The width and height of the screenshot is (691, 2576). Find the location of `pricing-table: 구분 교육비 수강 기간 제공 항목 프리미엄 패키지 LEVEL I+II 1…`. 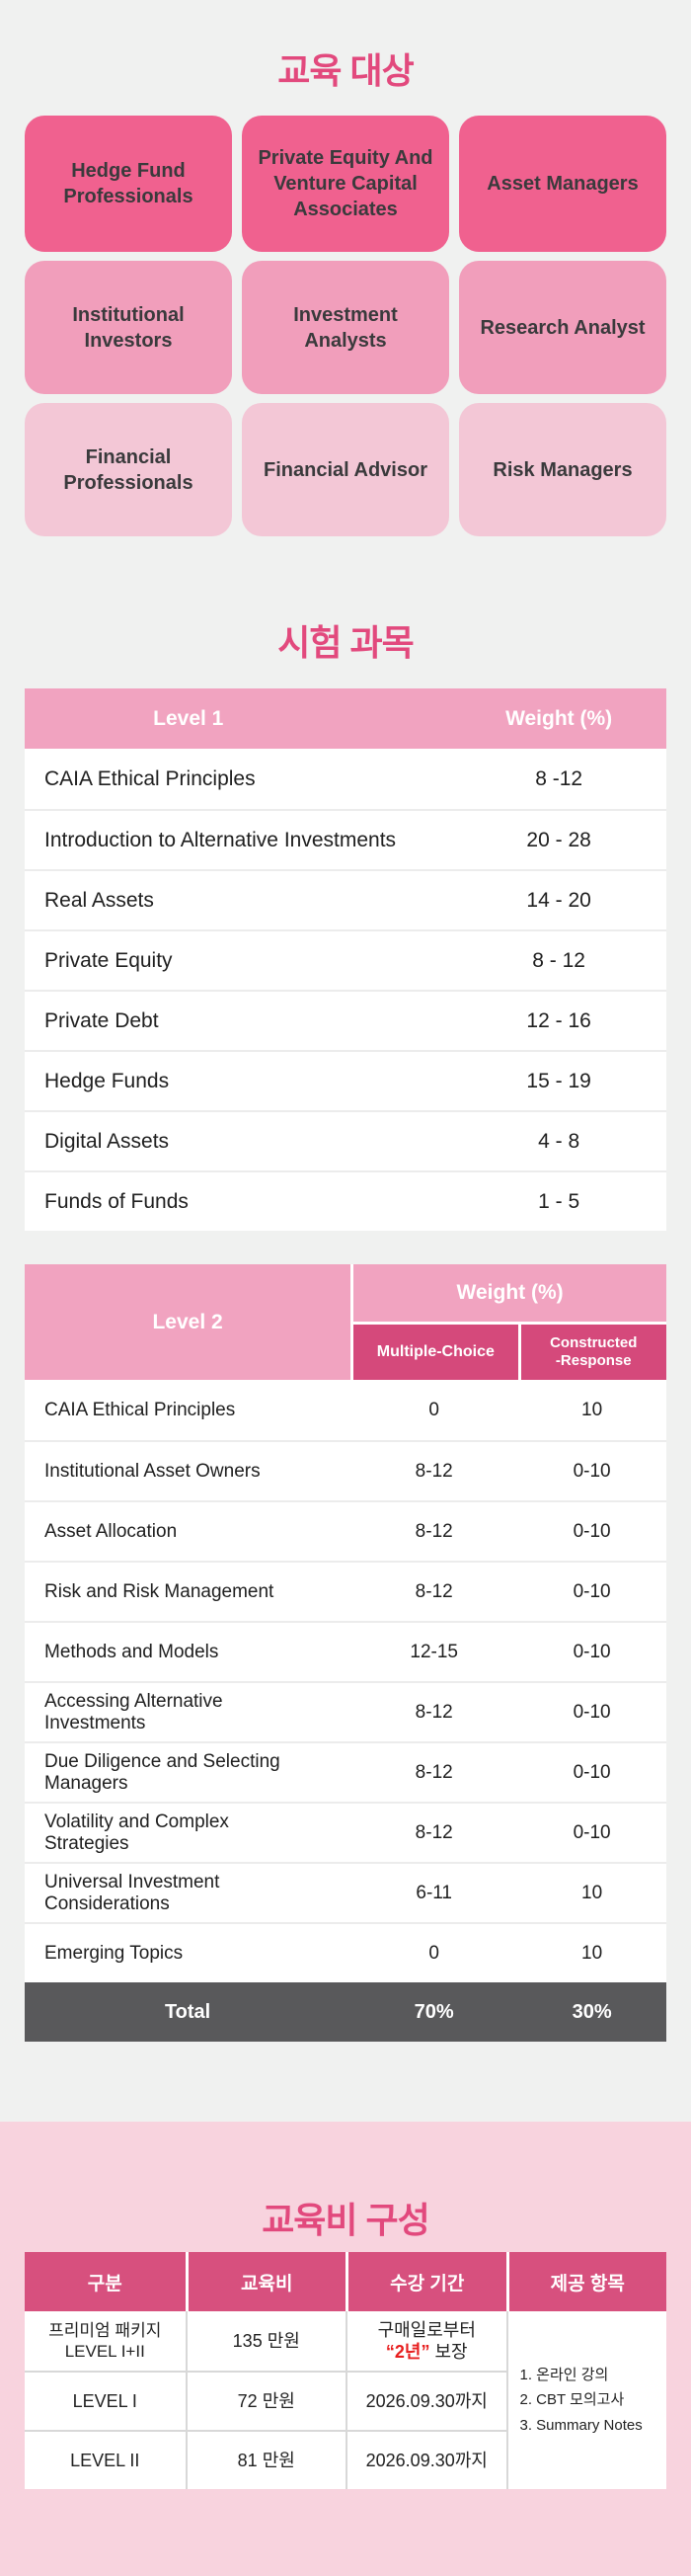

pricing-table: 구분 교육비 수강 기간 제공 항목 프리미엄 패키지 LEVEL I+II 1… is located at coordinates (345, 2370).